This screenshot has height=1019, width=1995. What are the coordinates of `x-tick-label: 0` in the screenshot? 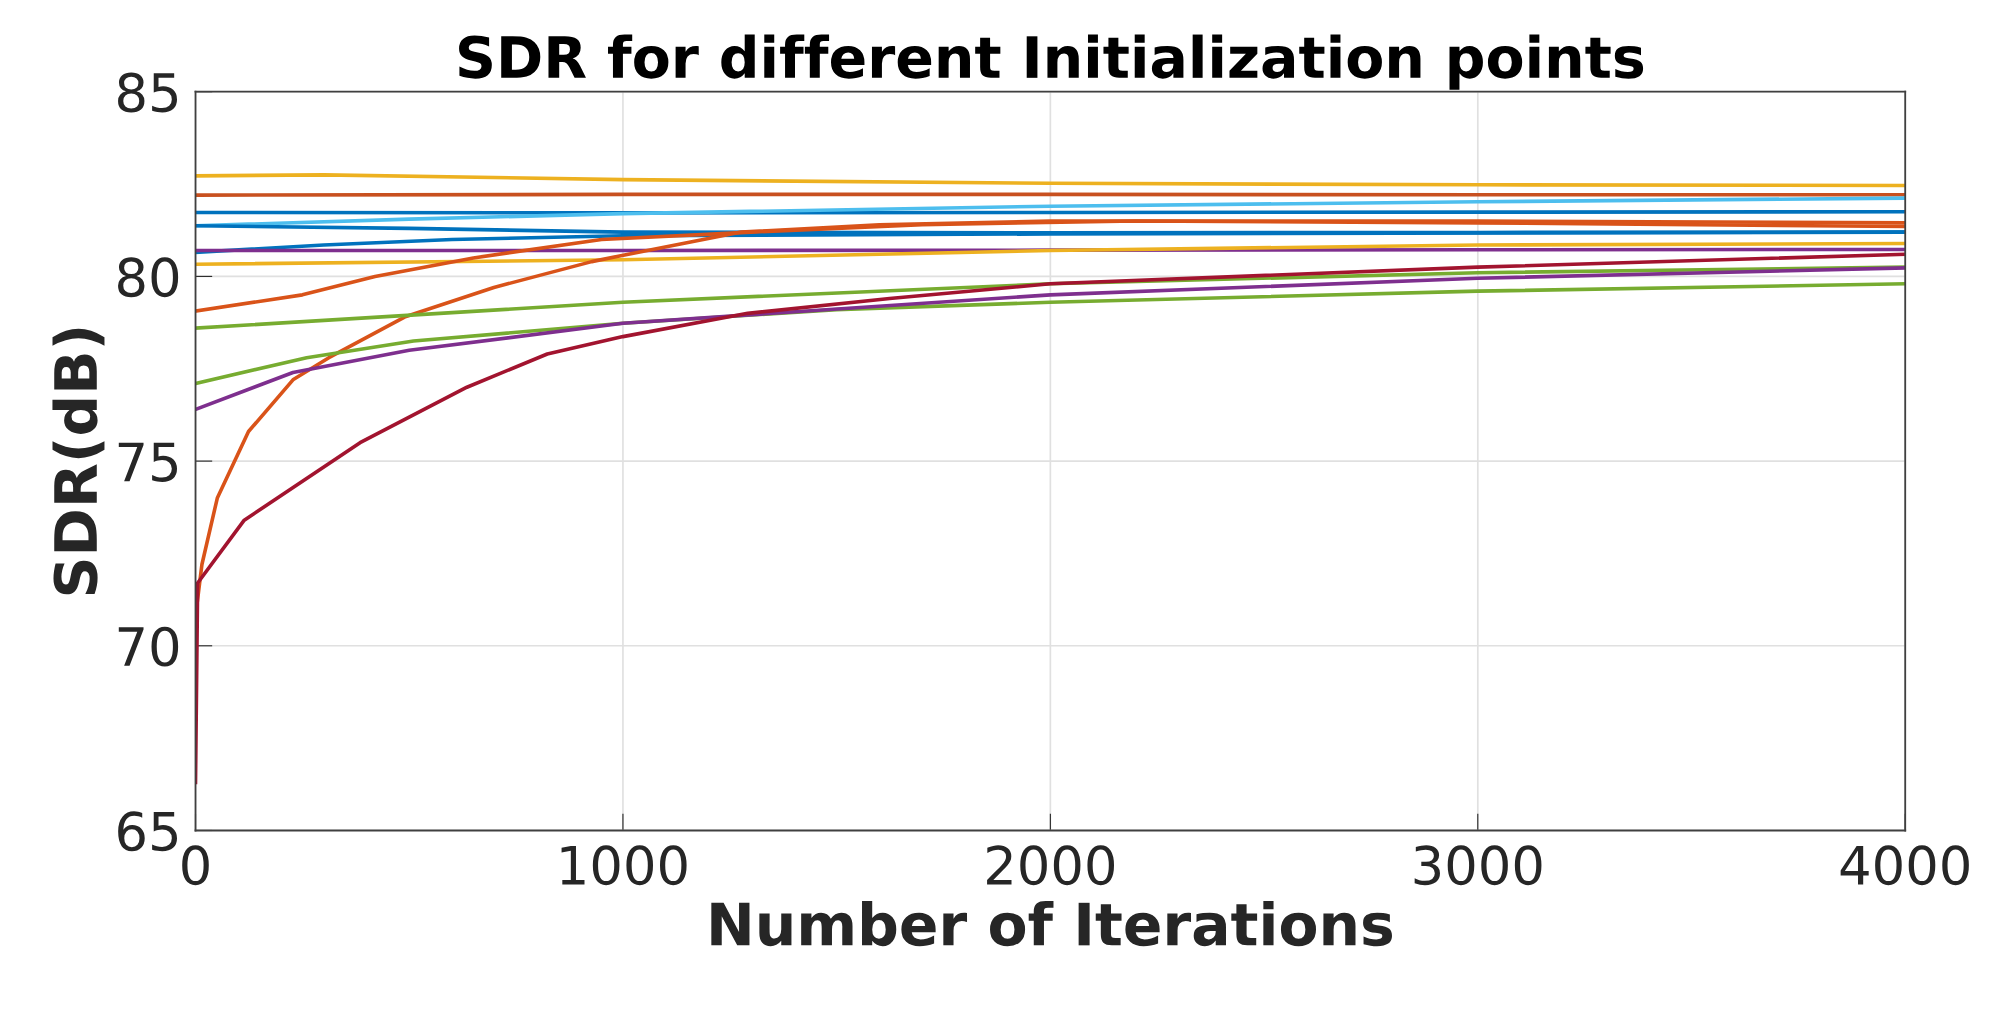 It's located at (195, 865).